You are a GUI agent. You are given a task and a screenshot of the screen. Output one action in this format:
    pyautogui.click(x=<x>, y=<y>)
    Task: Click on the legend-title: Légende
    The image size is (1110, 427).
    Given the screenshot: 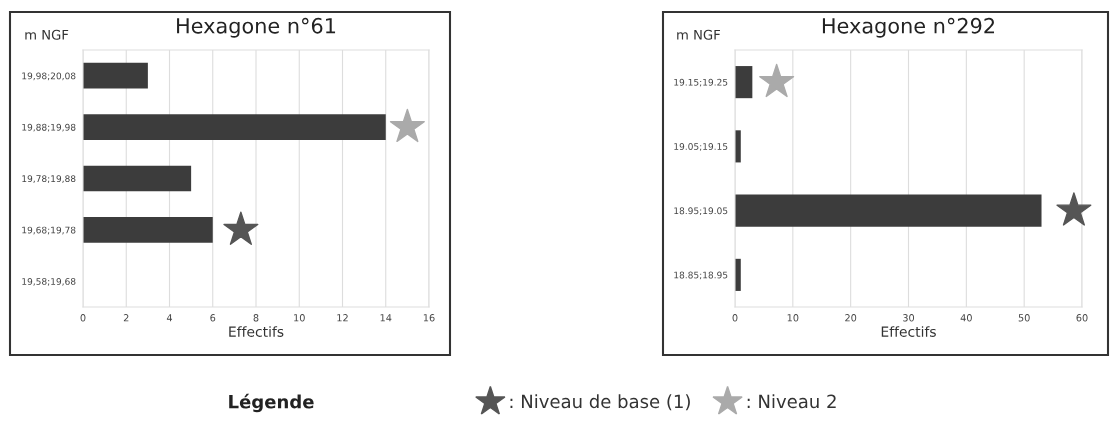 What is the action you would take?
    pyautogui.click(x=271, y=403)
    